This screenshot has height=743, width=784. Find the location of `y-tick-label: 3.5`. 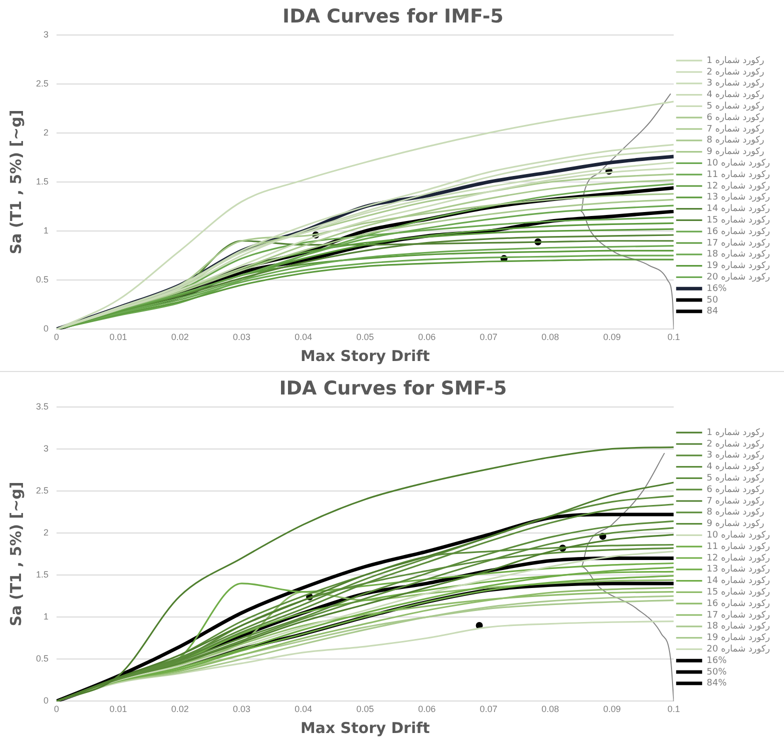

y-tick-label: 3.5 is located at coordinates (42, 406).